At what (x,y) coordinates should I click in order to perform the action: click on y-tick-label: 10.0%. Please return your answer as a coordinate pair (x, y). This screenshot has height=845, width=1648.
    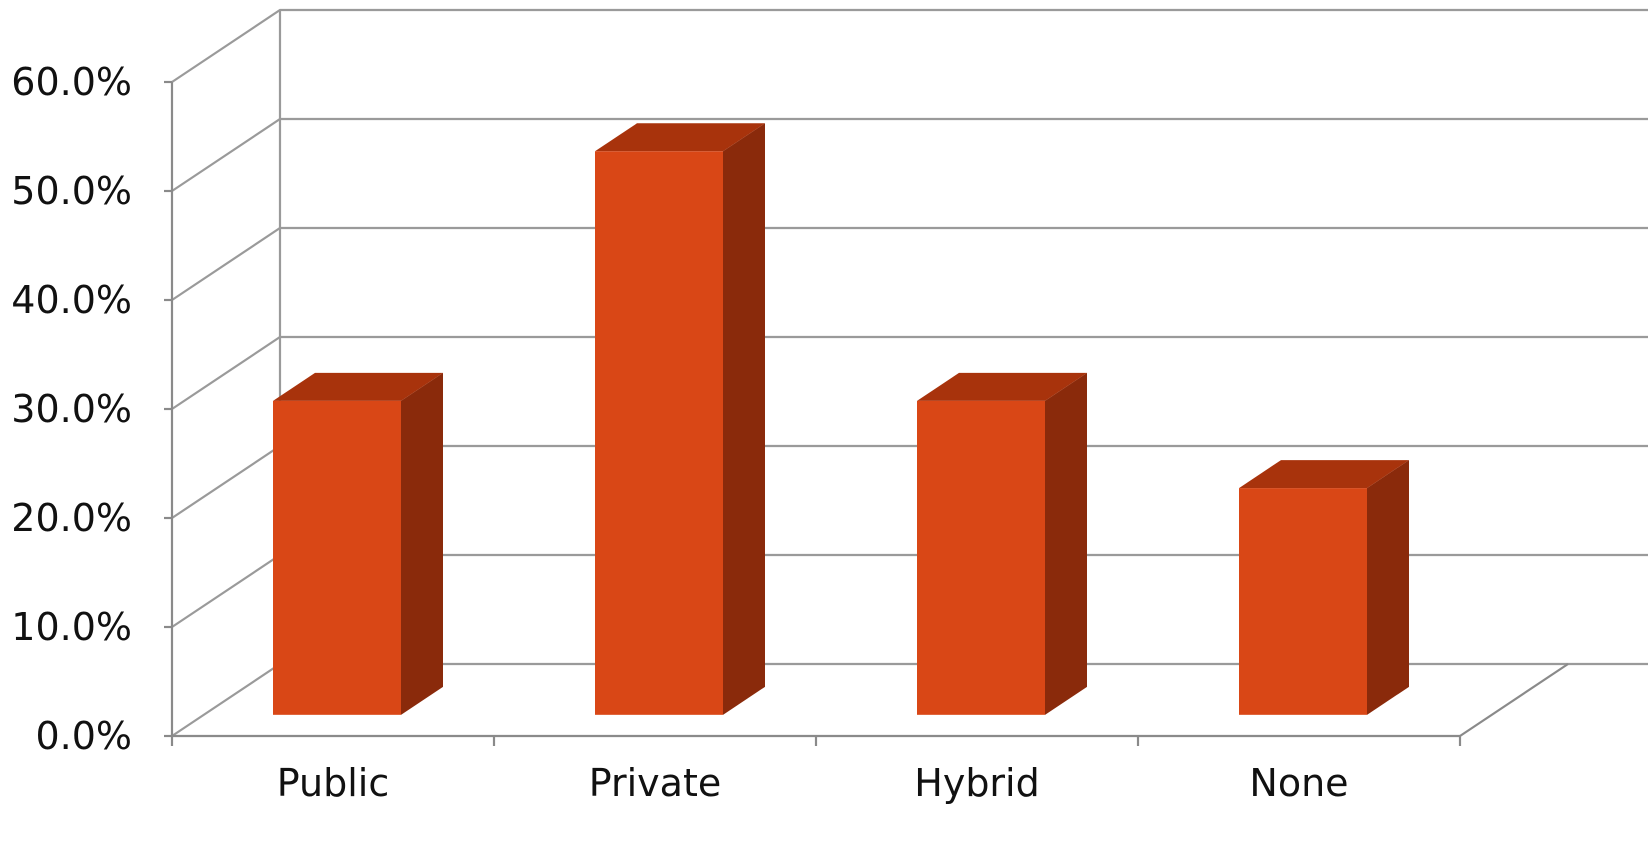
    Looking at the image, I should click on (71, 627).